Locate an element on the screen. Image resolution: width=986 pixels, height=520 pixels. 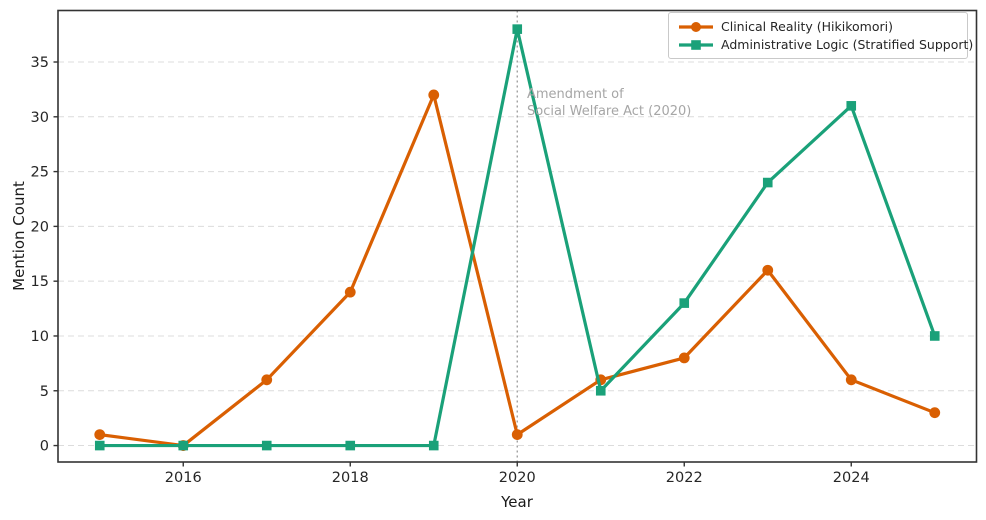
annotation-line-1: Amendment of is located at coordinates (575, 94).